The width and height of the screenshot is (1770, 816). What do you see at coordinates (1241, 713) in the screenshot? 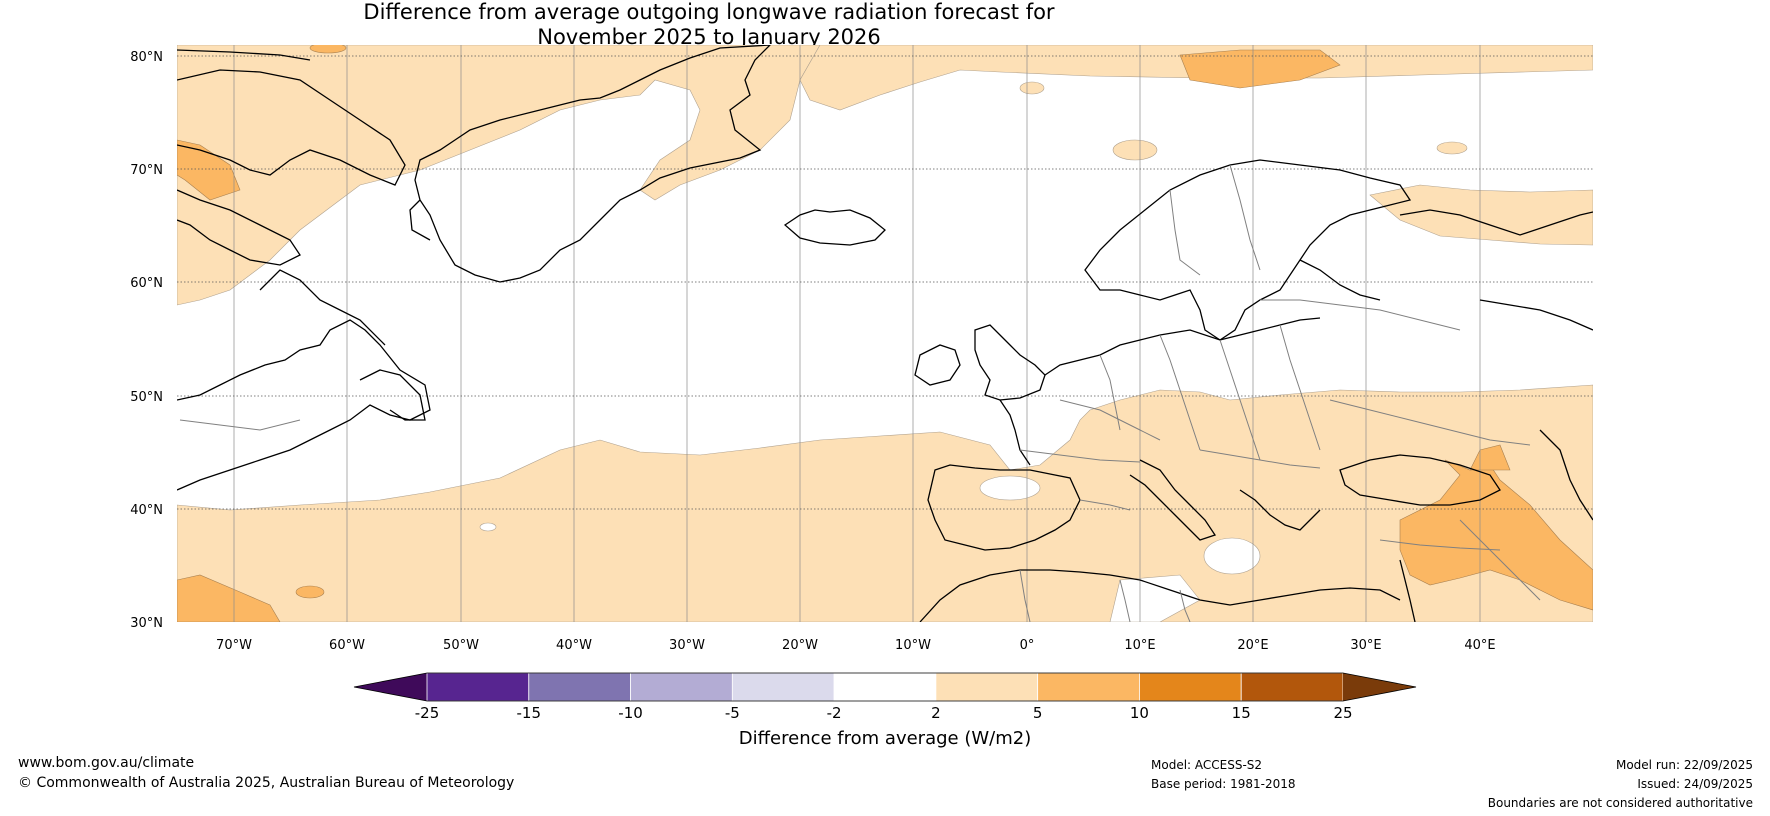
I see `colorbar-tick-label: 15` at bounding box center [1241, 713].